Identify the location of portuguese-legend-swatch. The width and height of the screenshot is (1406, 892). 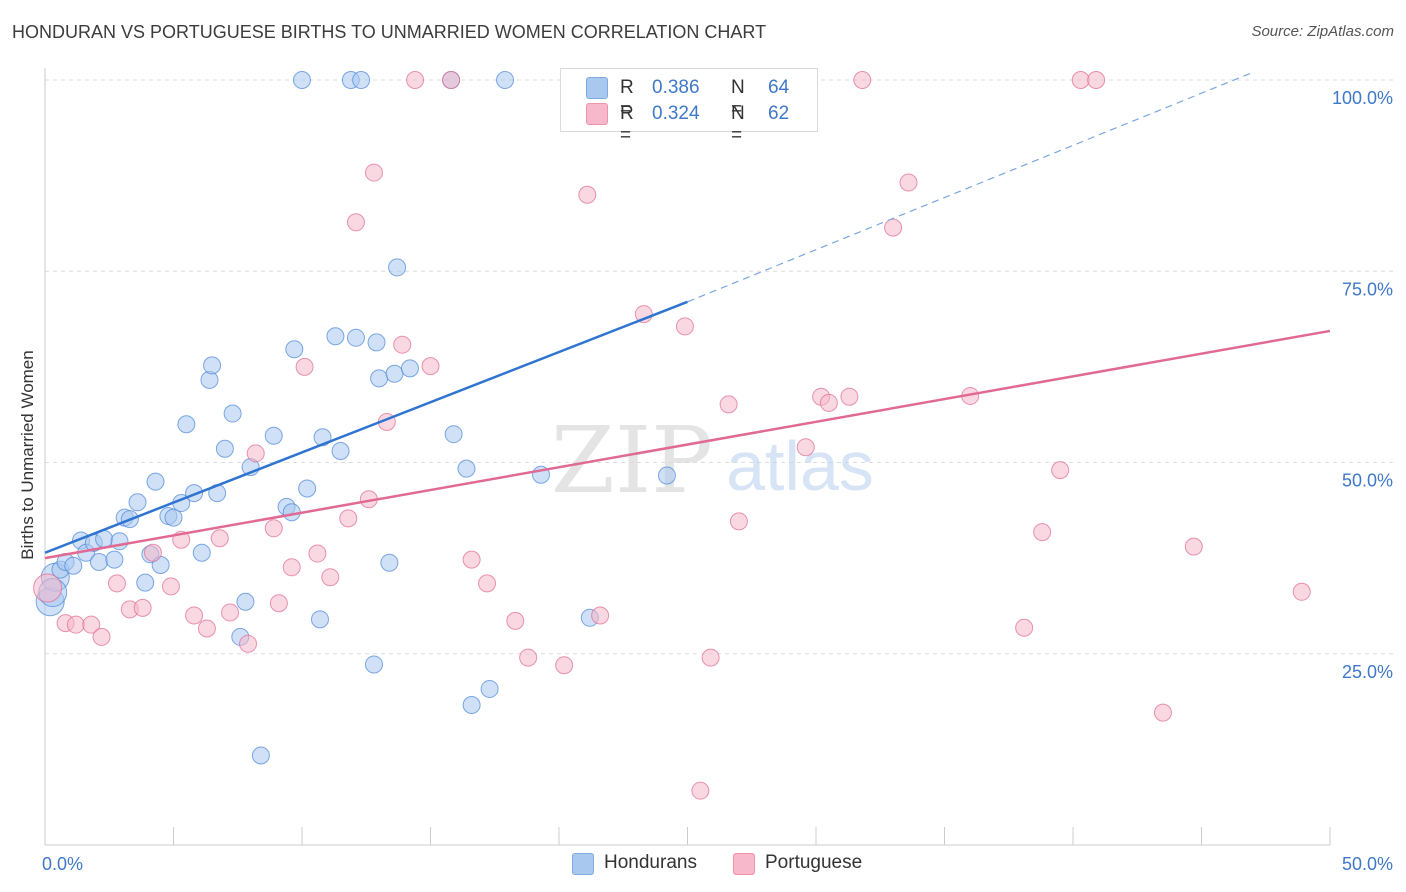
(744, 864).